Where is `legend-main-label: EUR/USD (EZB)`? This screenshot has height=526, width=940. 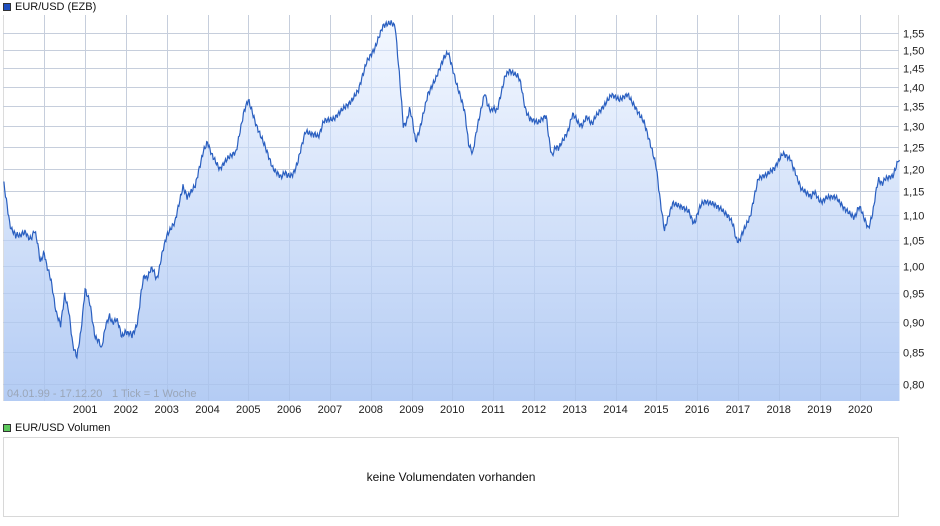
legend-main-label: EUR/USD (EZB) is located at coordinates (56, 7).